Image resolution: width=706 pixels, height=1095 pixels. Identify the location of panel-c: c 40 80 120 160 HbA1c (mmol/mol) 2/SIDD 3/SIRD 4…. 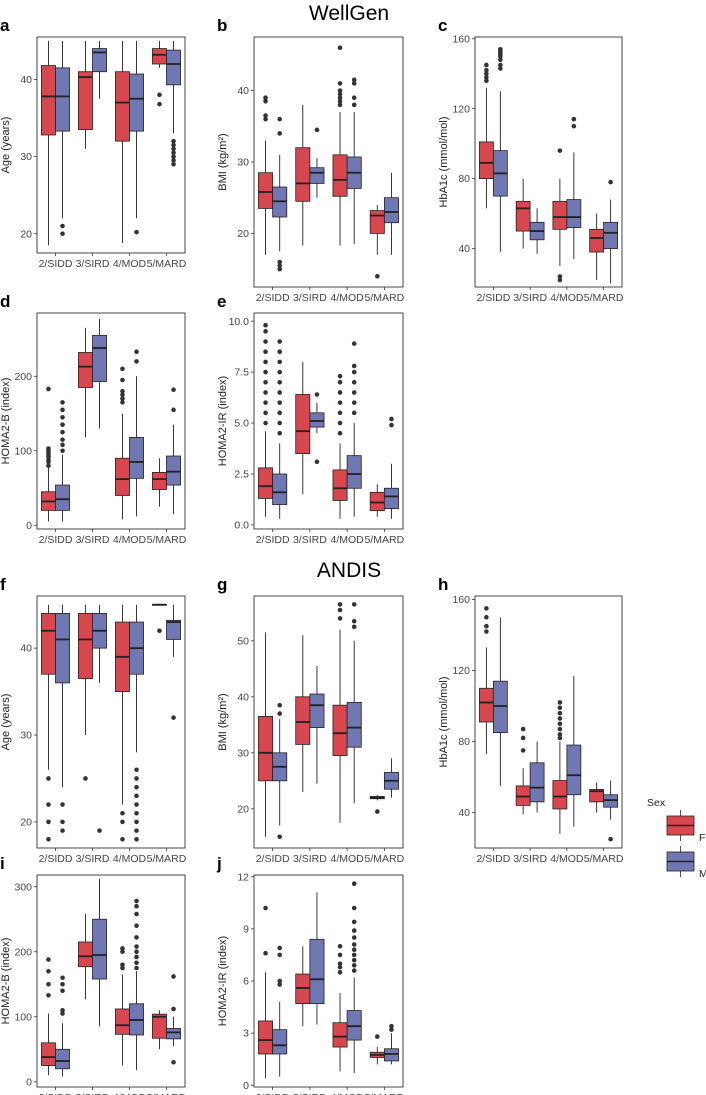
(531, 160).